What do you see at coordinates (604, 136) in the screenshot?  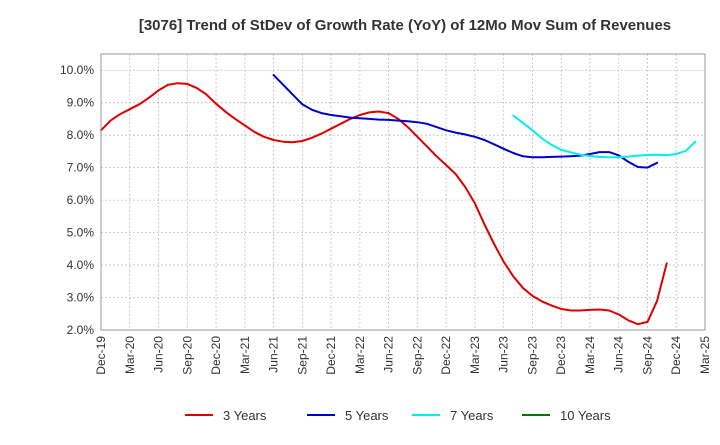 I see `series-line-7-years` at bounding box center [604, 136].